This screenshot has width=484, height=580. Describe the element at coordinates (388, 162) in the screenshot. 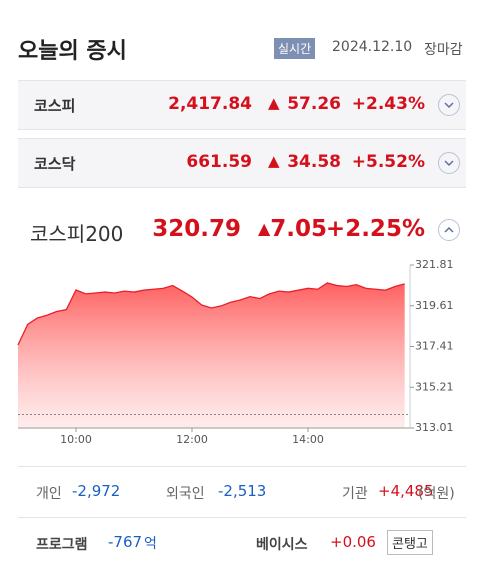

I see `index-rate: +5.52%` at that location.